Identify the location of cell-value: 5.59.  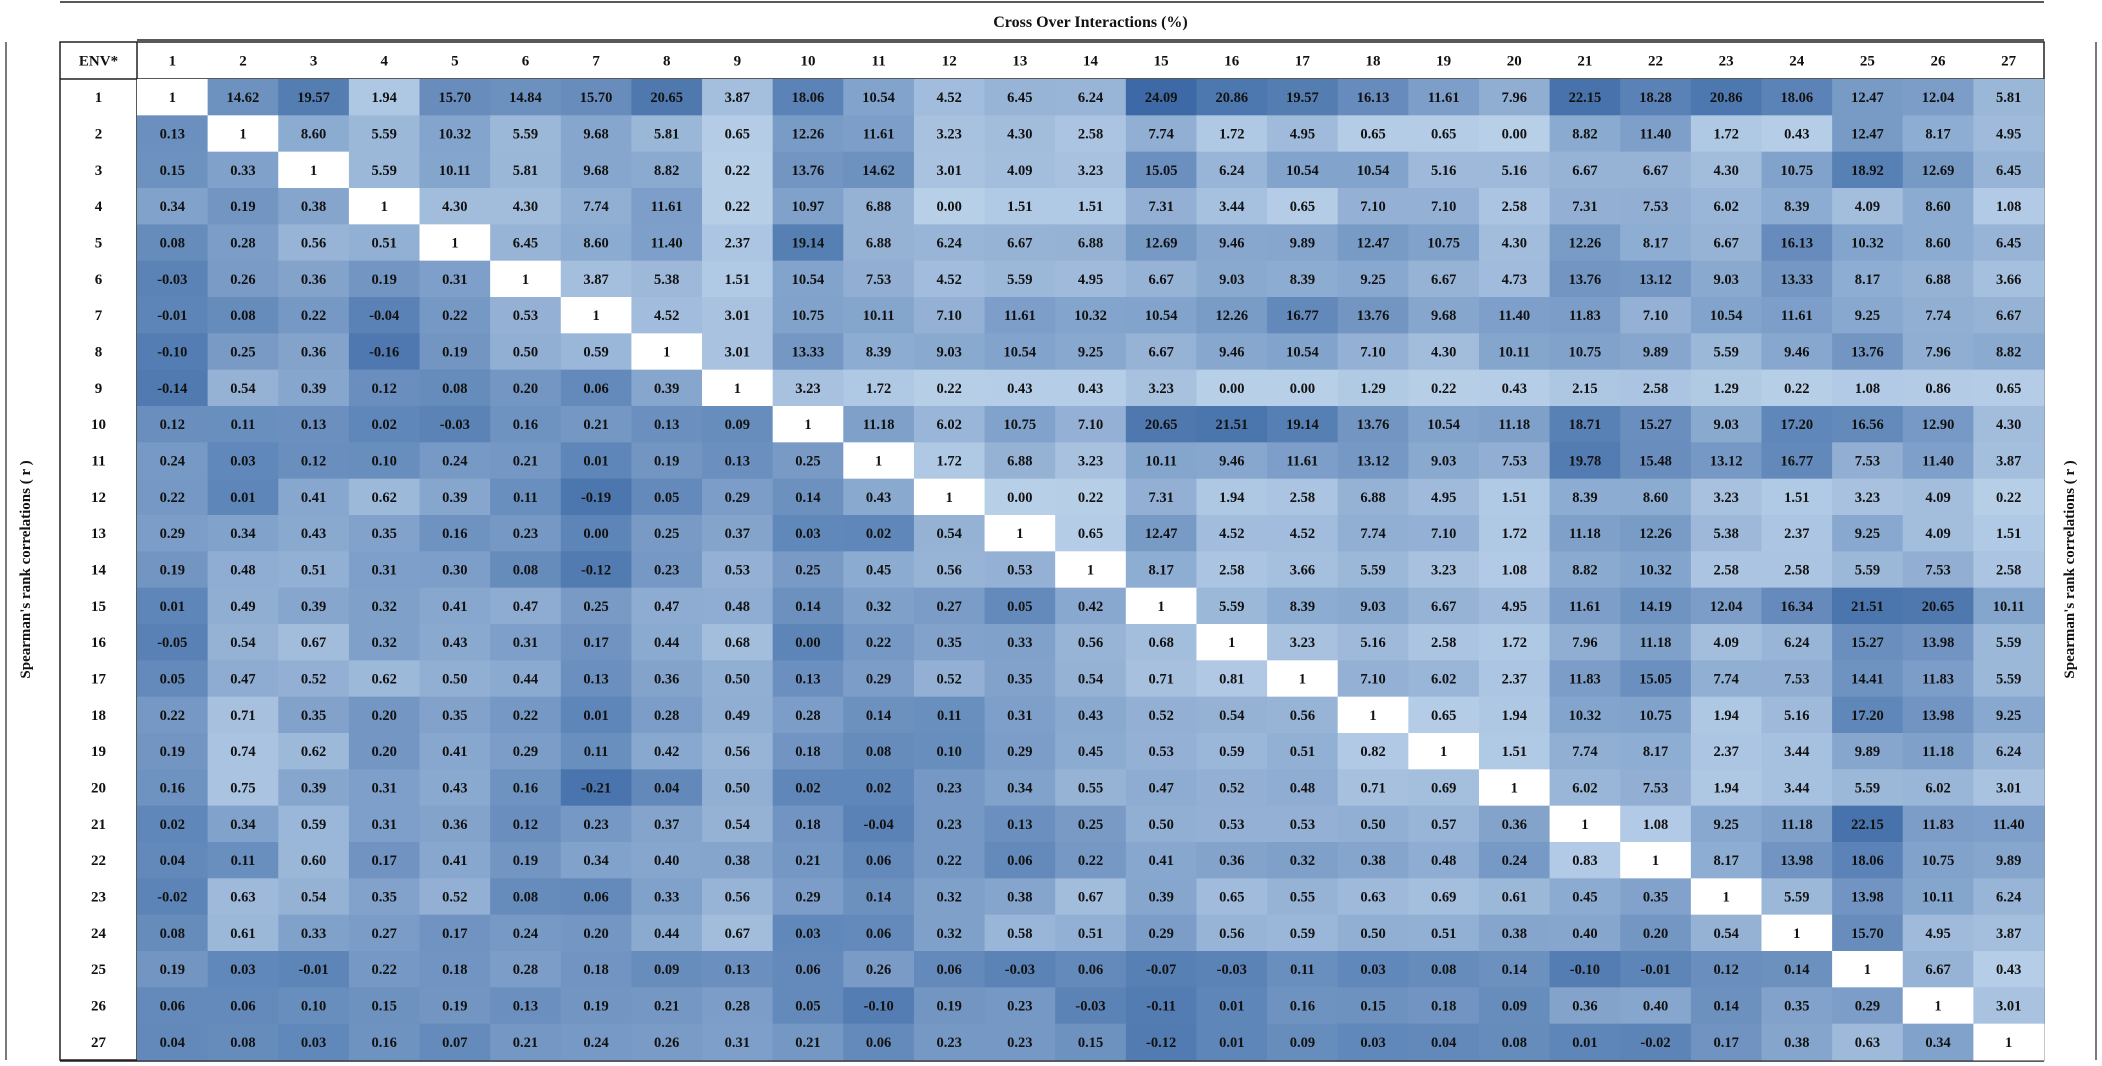
(1725, 353).